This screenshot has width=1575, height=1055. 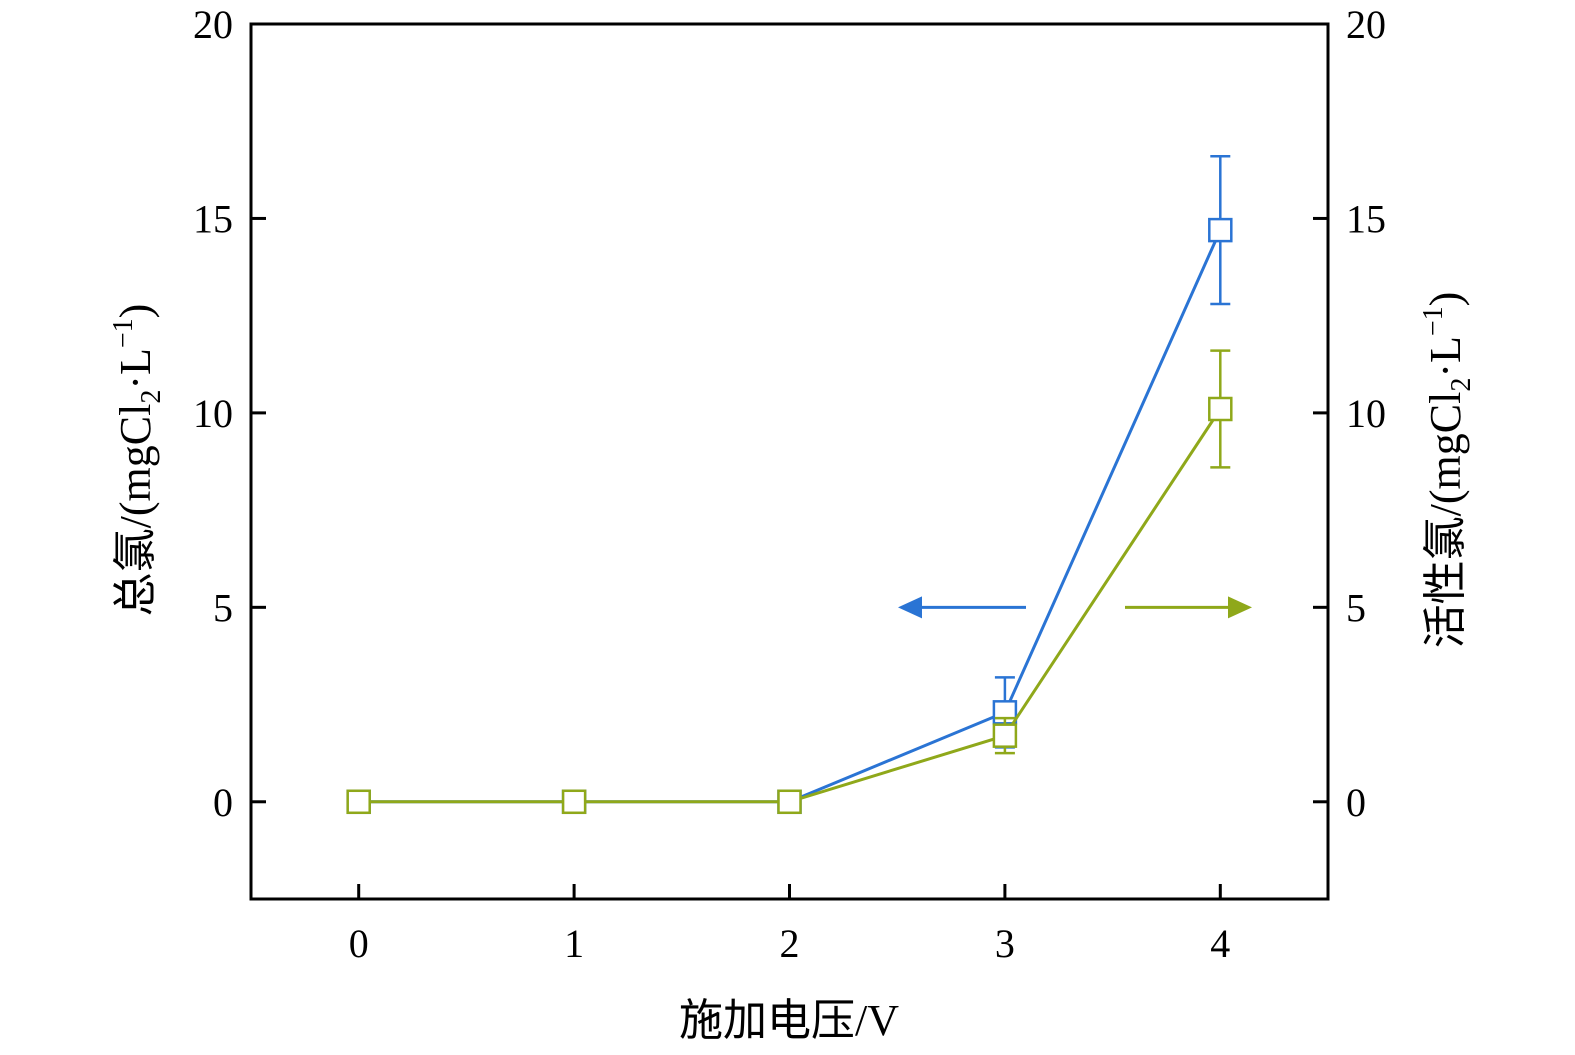 I want to click on y-left-title-suffix: ), so click(x=135, y=311).